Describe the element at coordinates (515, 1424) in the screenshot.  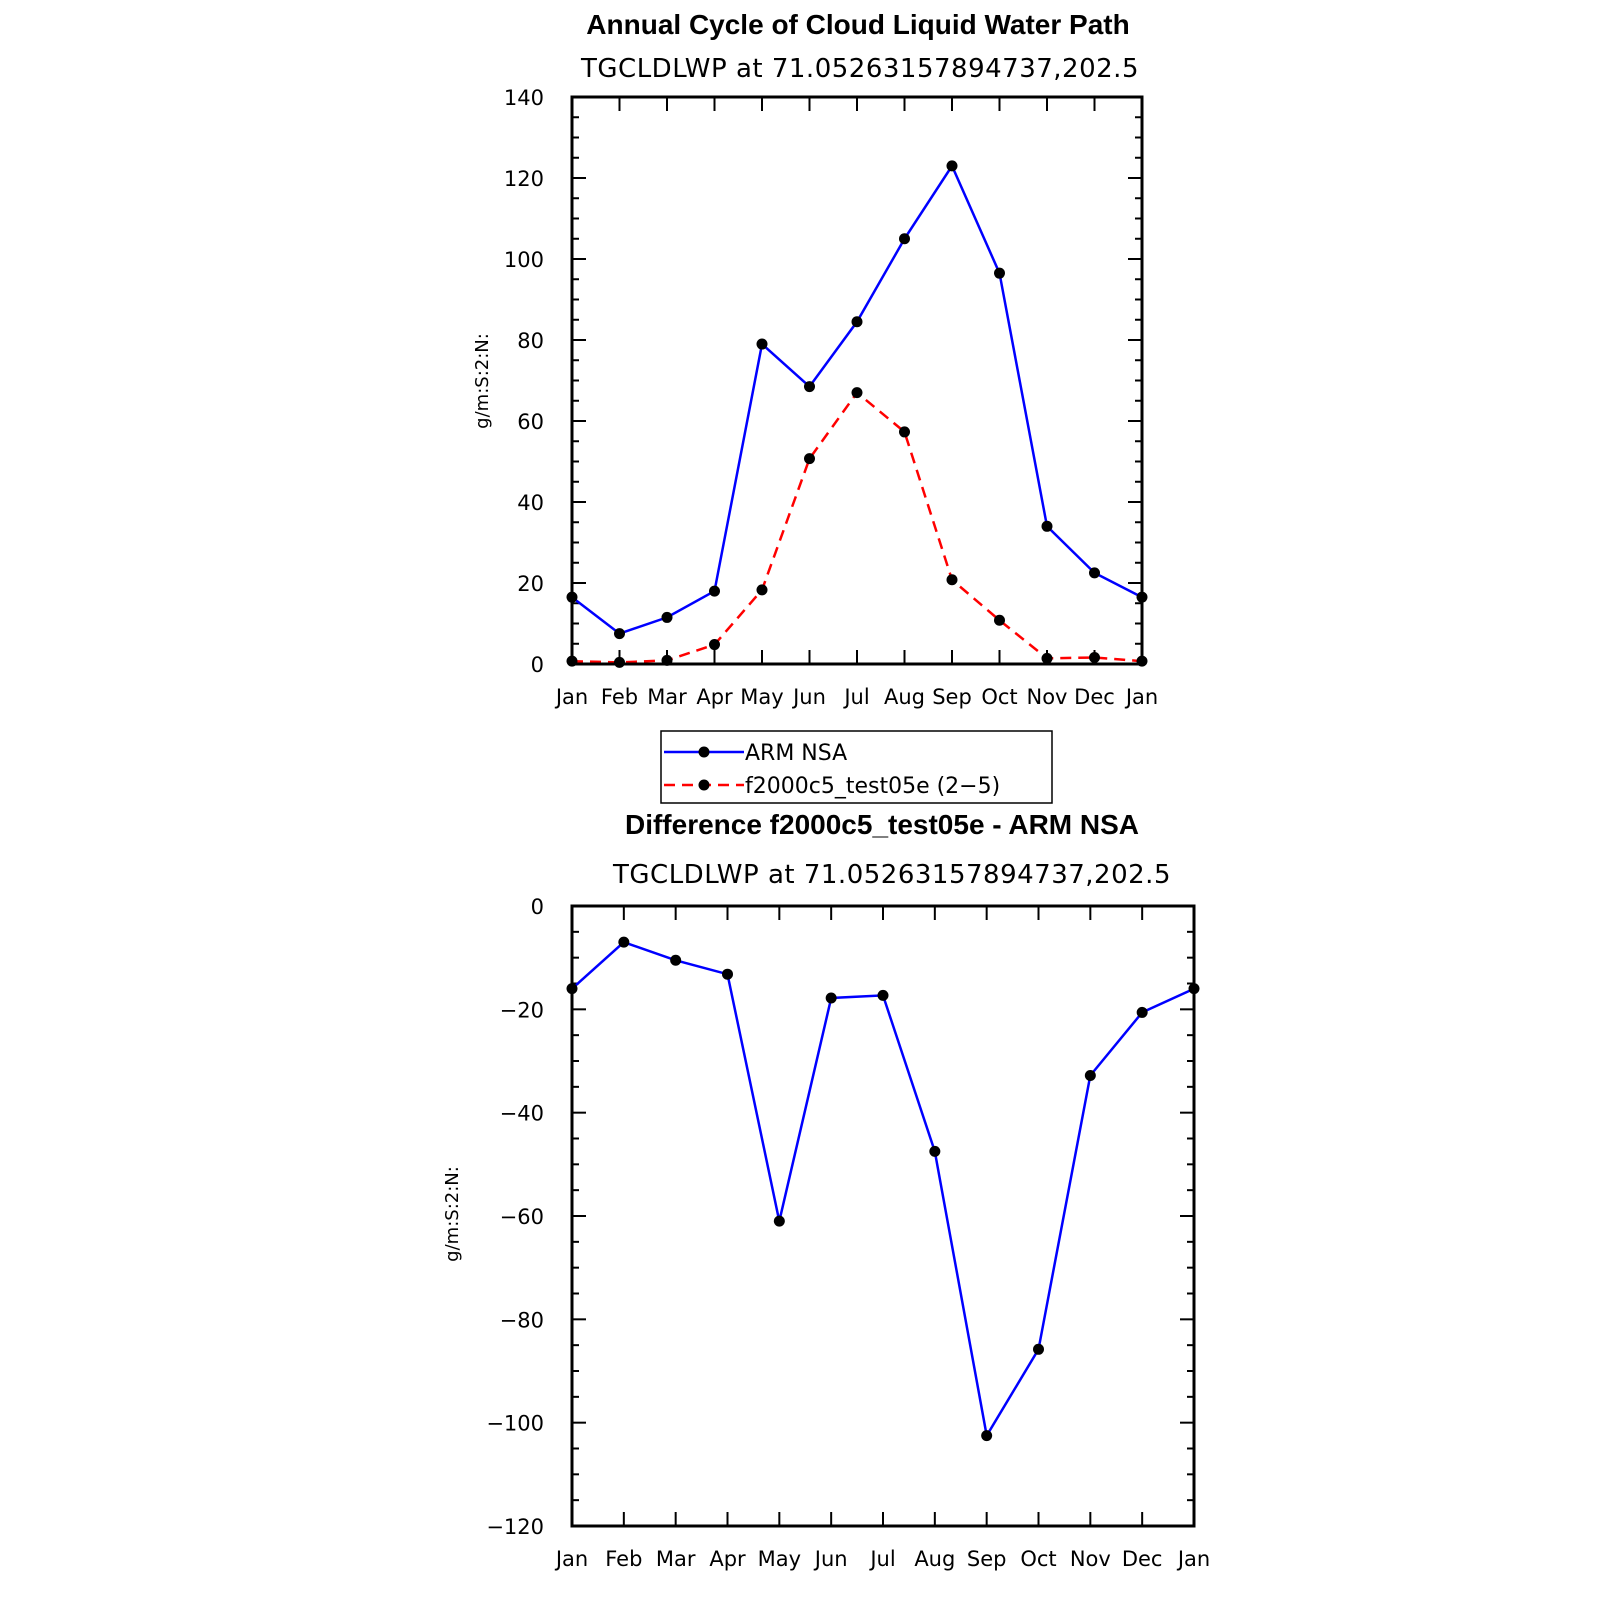
I see `y-tick-label: −100` at that location.